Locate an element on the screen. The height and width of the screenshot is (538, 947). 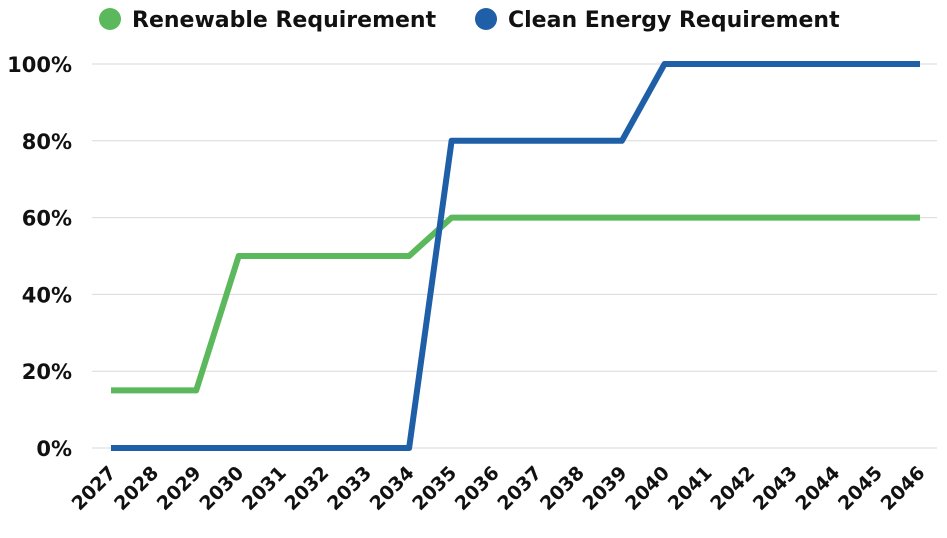
x-tick-label: 2045 is located at coordinates (860, 488).